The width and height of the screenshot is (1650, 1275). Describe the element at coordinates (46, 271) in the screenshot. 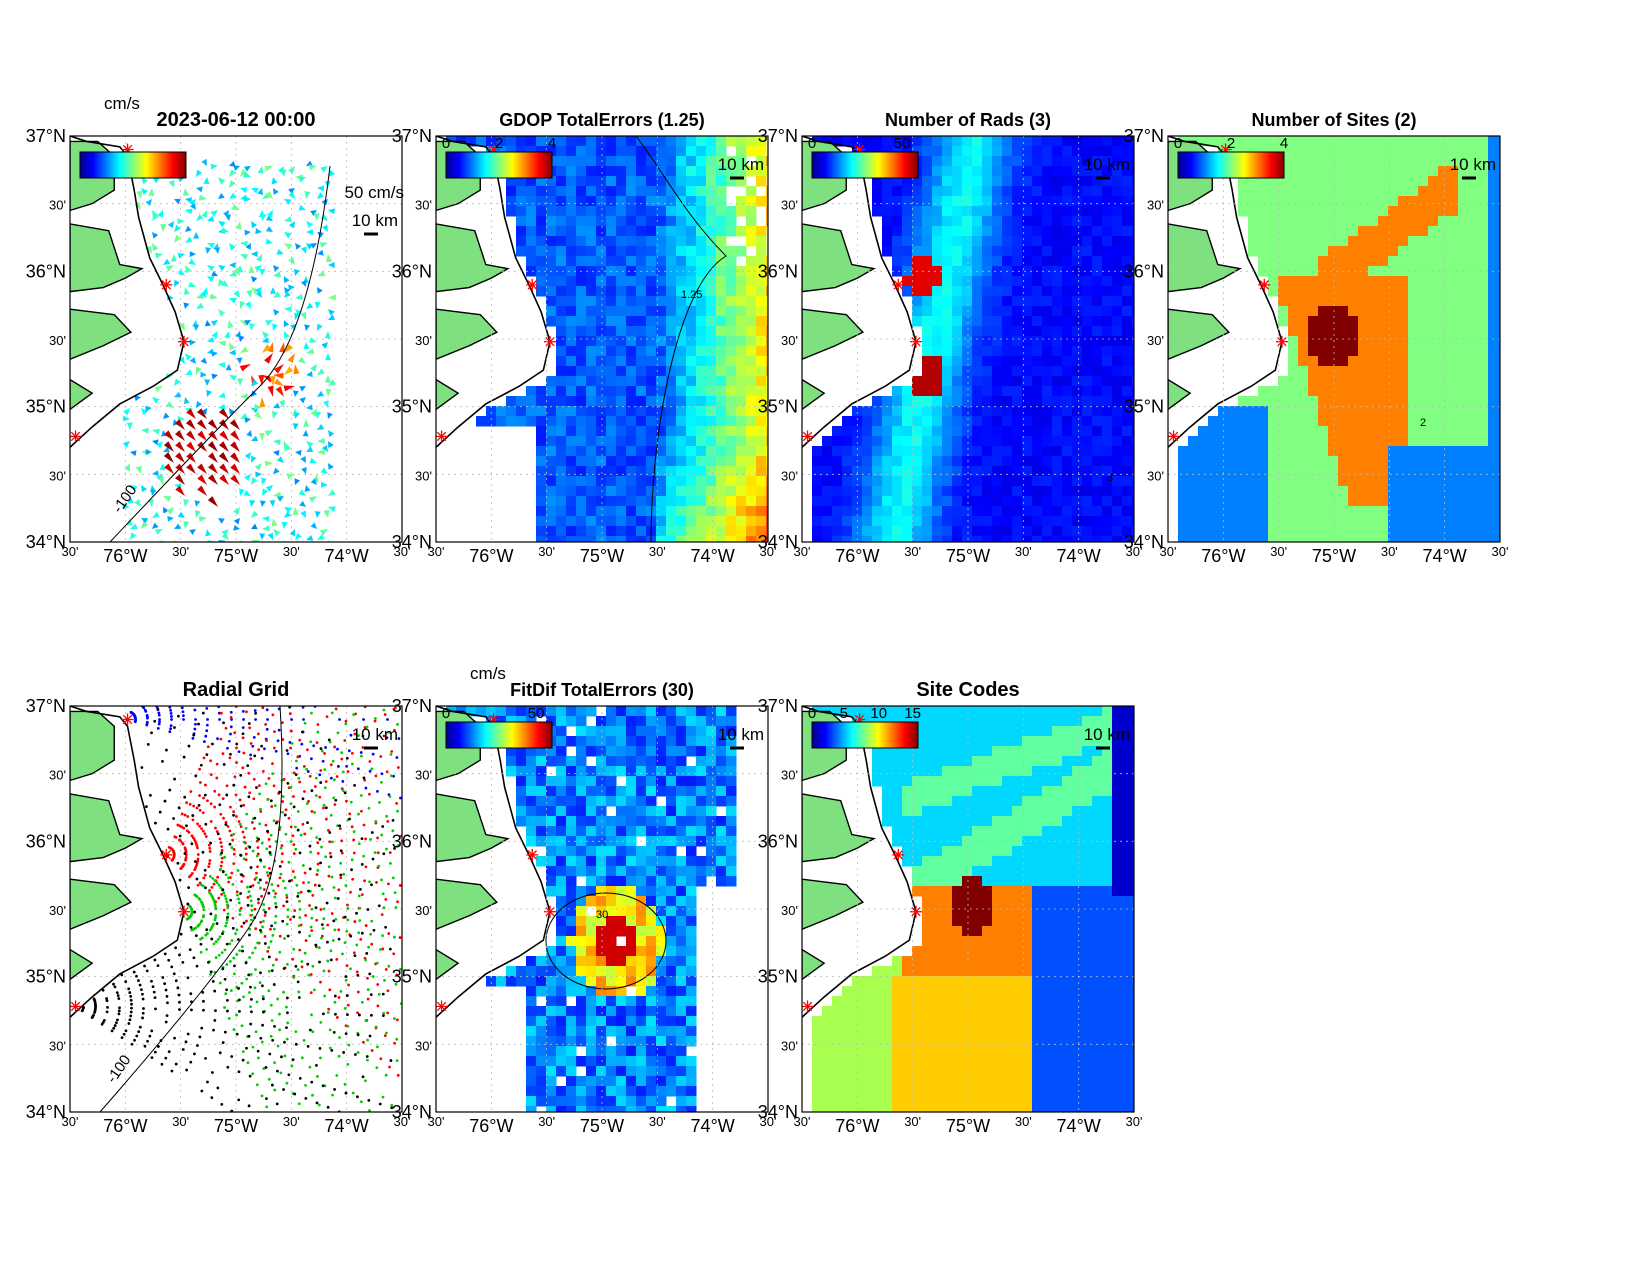

I see `lat-tick-label: 36°N` at that location.